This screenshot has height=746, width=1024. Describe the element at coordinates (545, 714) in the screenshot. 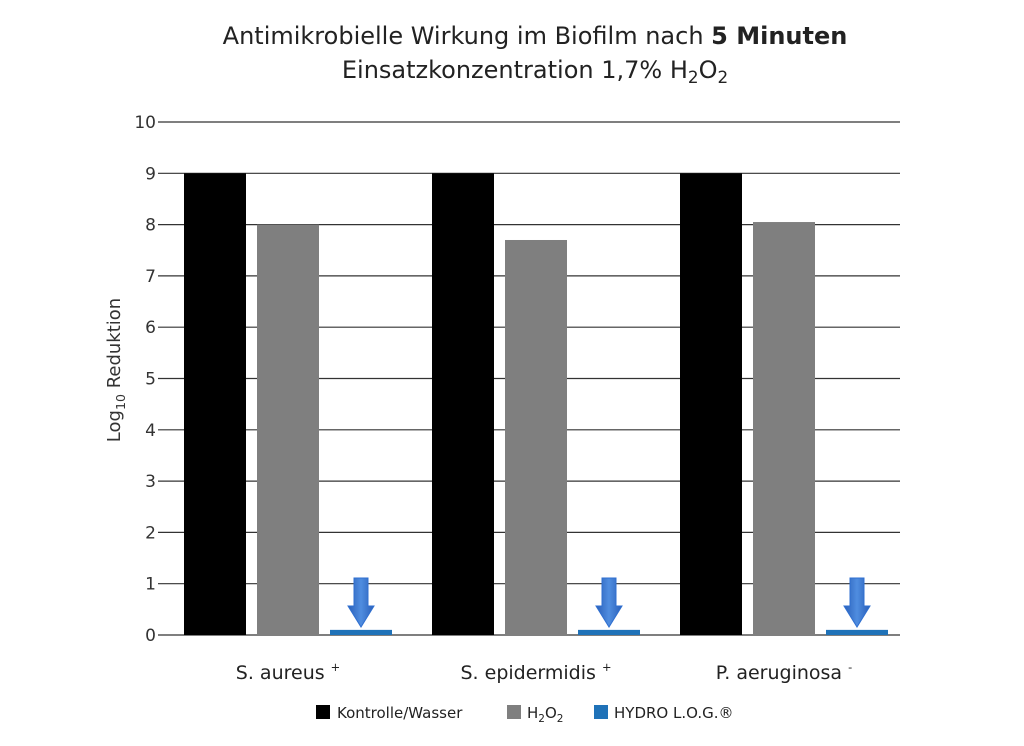

I see `legend-label-h2o2: H2O2` at that location.